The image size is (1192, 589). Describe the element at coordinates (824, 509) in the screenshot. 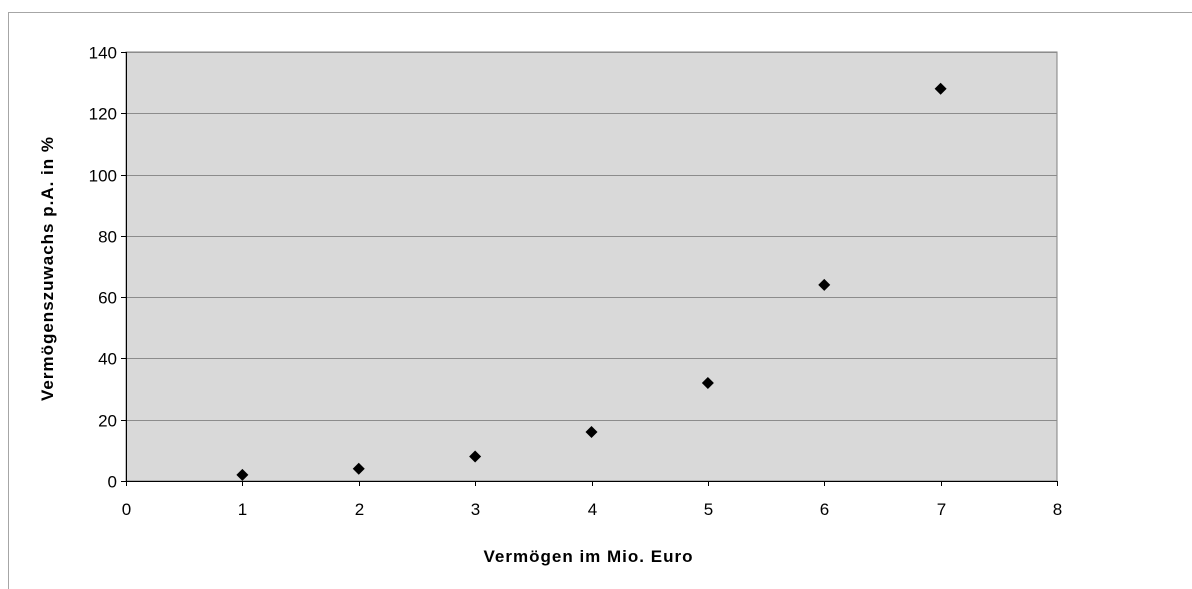

I see `x-tick-label: 6` at that location.